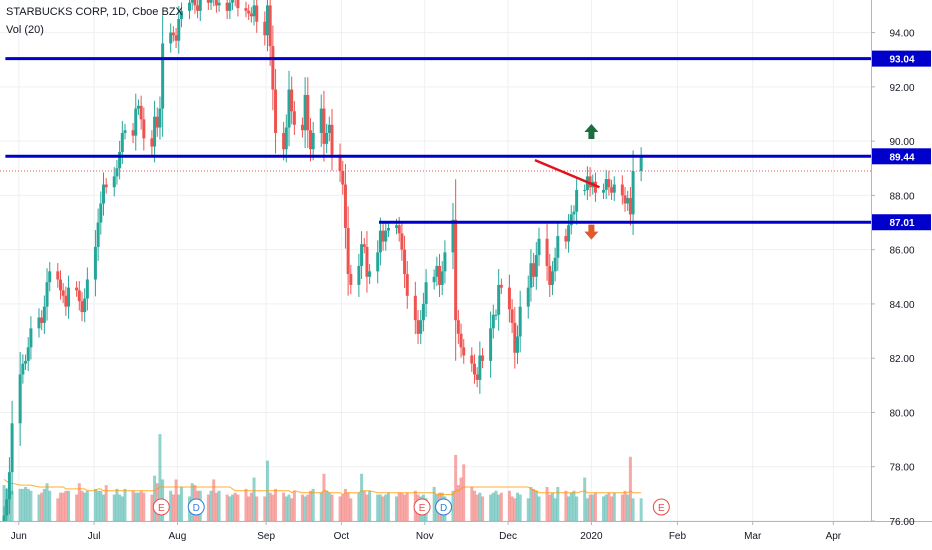  Describe the element at coordinates (901, 223) in the screenshot. I see `level-price-label: 87.01` at that location.